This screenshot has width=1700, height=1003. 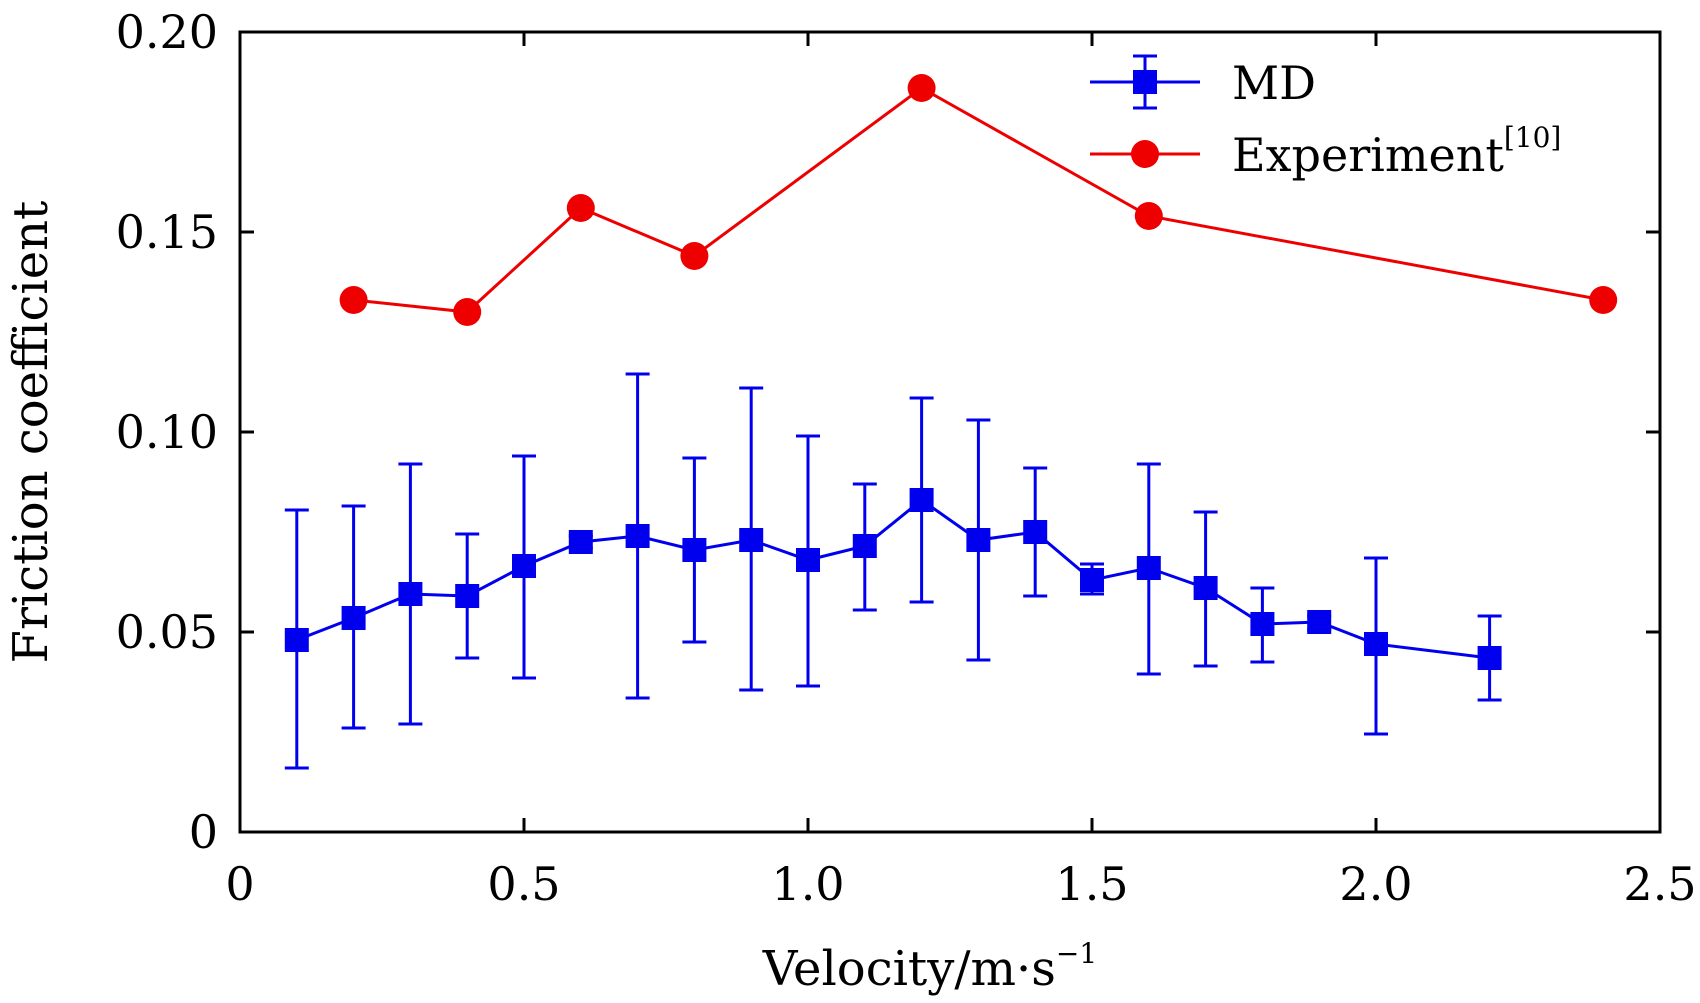 I want to click on x-tick-label: 0, so click(x=239, y=884).